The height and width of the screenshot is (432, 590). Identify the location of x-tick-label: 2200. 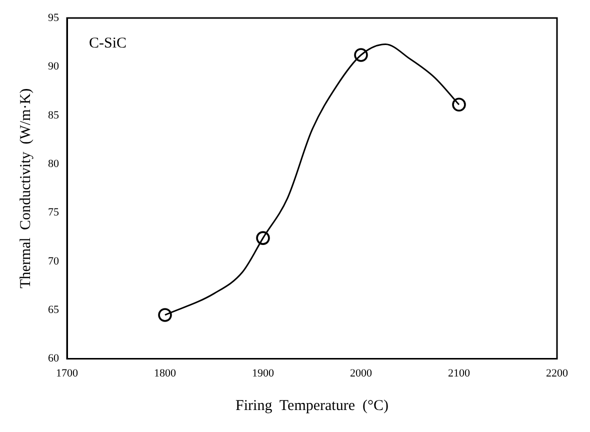
(557, 373).